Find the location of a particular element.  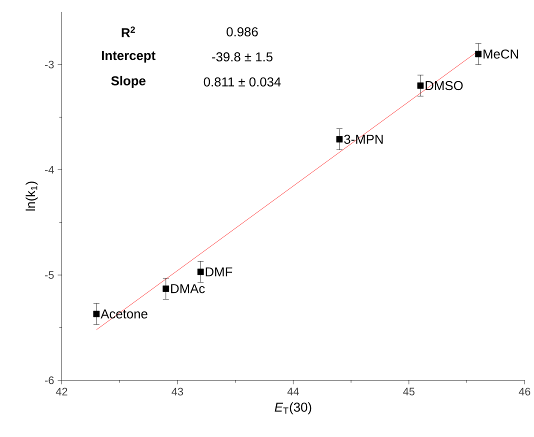

x-tick-label: 44 is located at coordinates (293, 392).